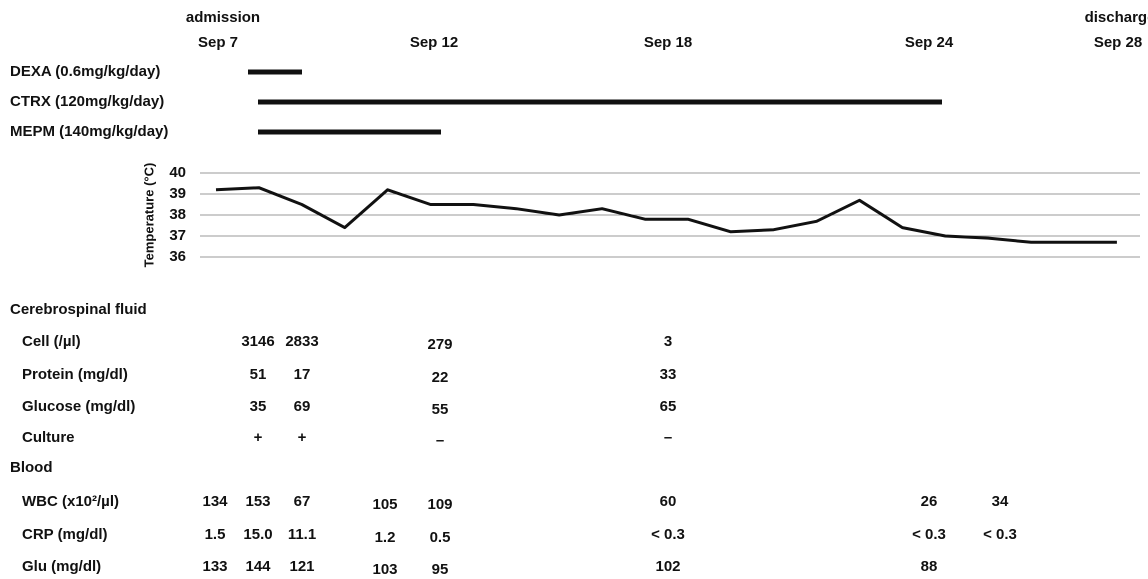  I want to click on row-label: Protein (mg/dl), so click(75, 374).